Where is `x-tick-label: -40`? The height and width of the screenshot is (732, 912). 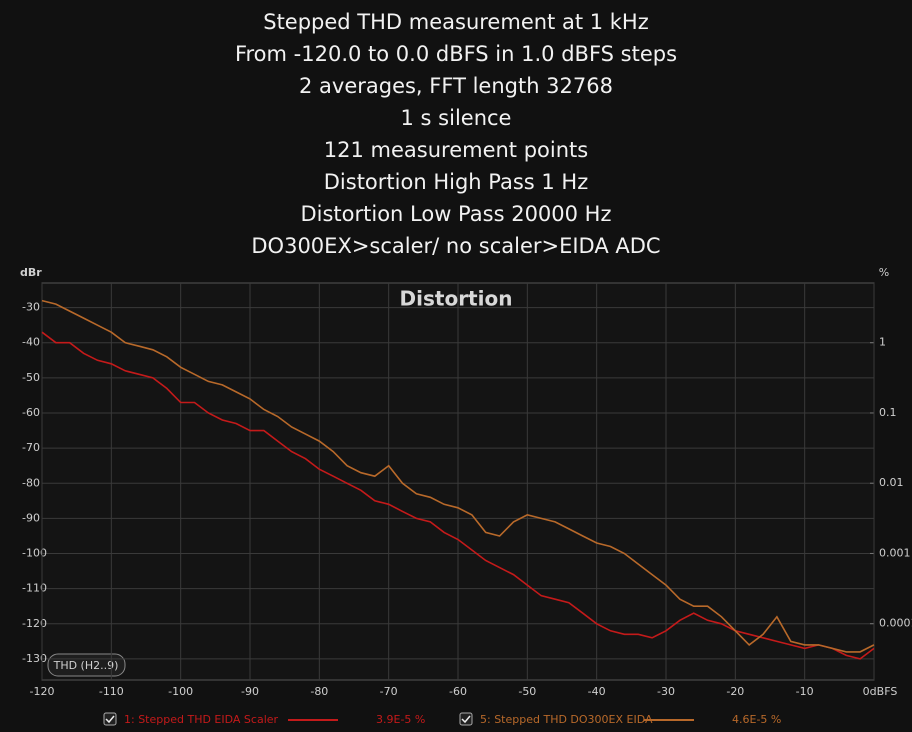 x-tick-label: -40 is located at coordinates (597, 691).